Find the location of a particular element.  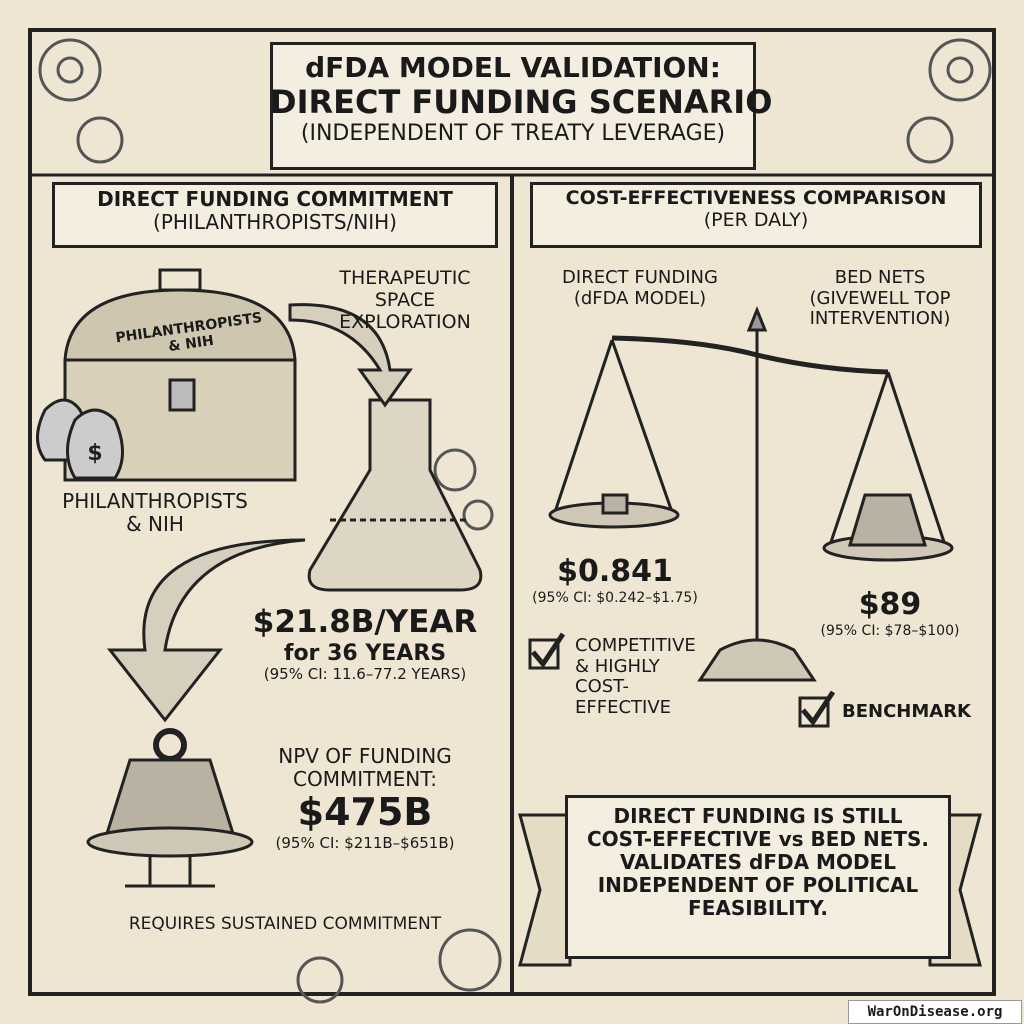

heading-line: (PHILANTHROPISTS/NIH) is located at coordinates (275, 222).